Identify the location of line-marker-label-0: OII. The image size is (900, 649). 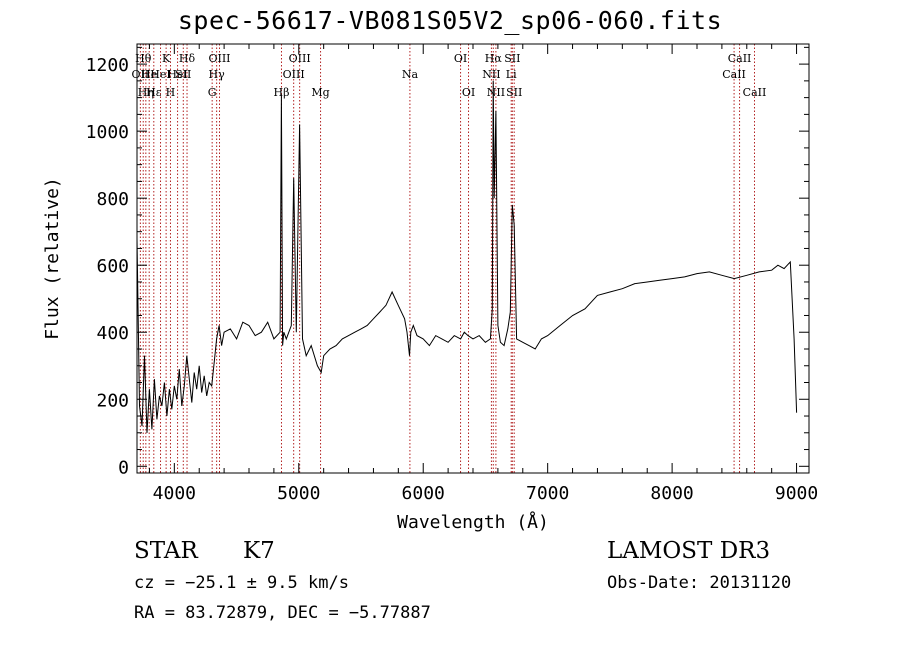
(141, 74).